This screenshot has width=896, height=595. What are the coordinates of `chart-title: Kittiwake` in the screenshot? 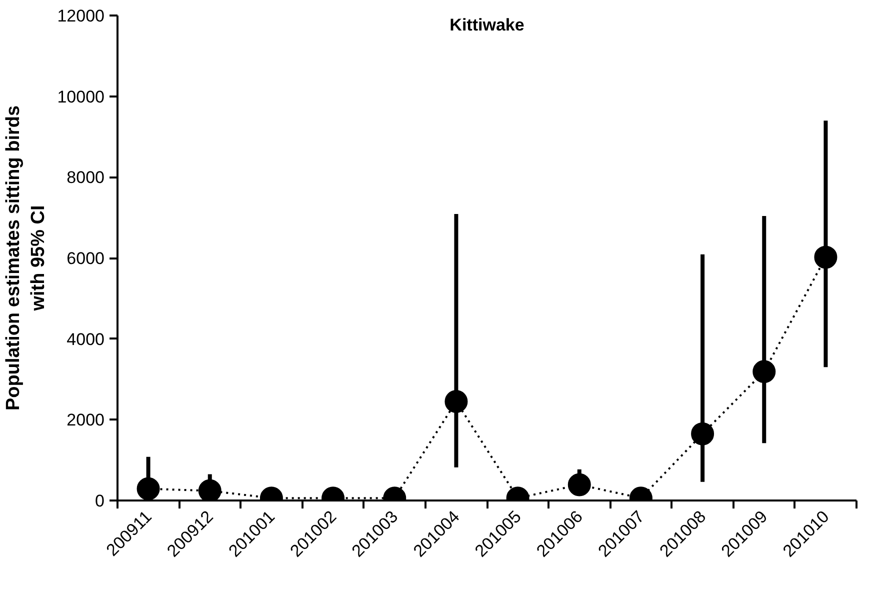 It's located at (487, 25).